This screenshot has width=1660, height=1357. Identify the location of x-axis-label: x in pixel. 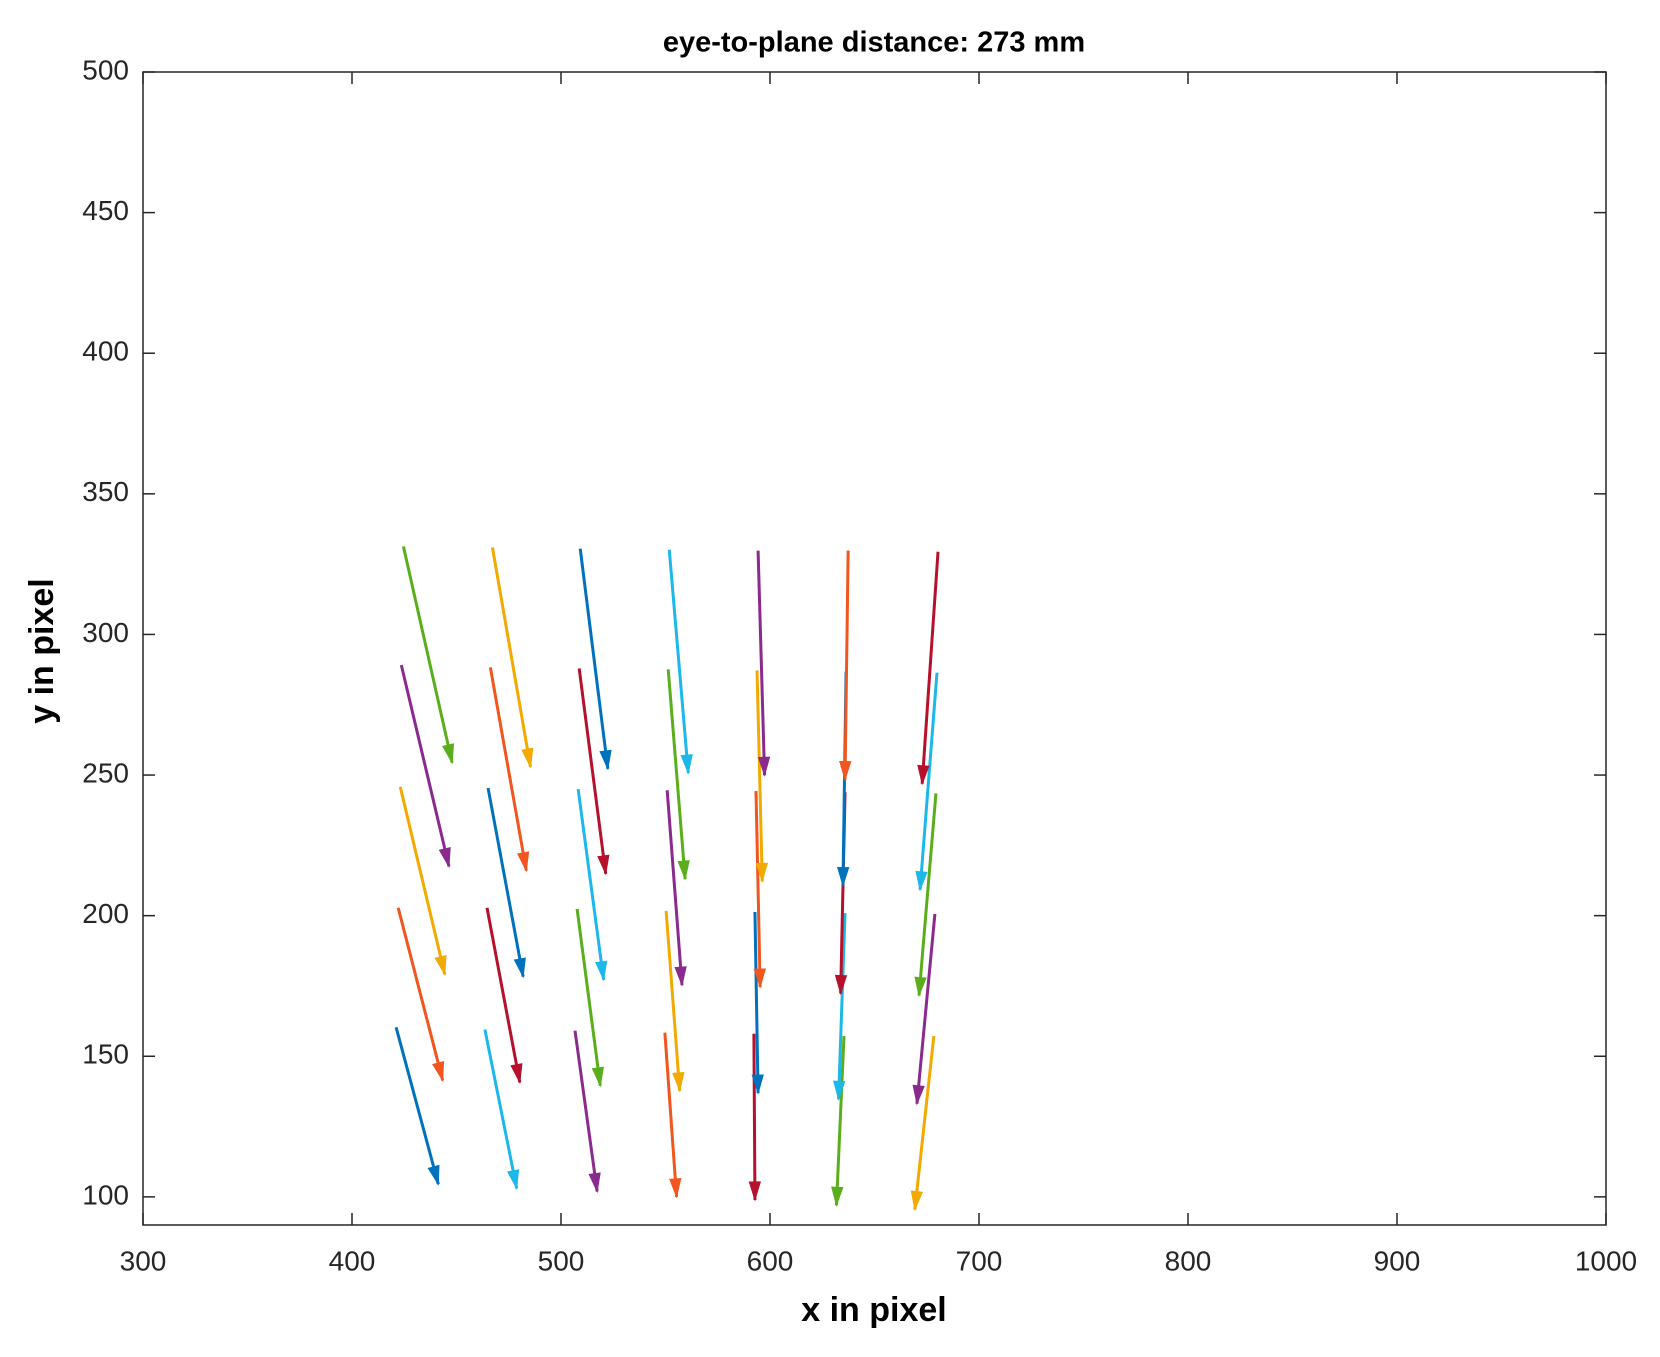
(874, 1310).